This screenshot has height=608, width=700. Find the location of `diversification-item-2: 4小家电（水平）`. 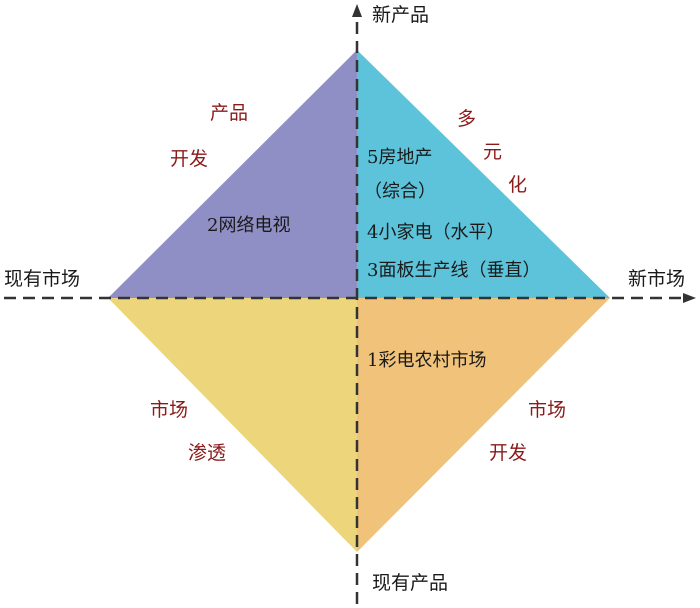

diversification-item-2: 4小家电（水平） is located at coordinates (436, 232).